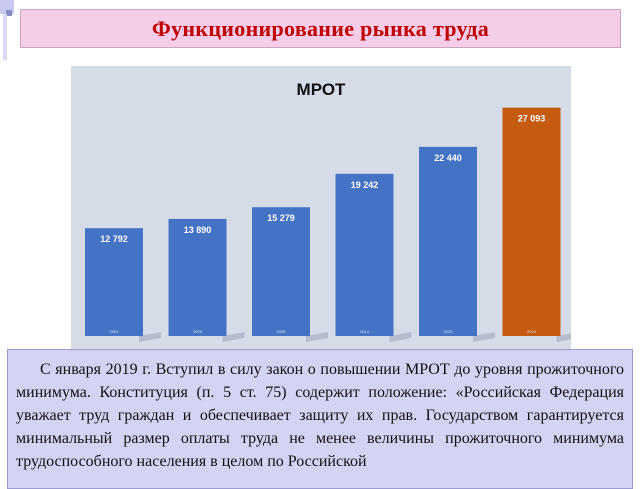 The width and height of the screenshot is (640, 489). What do you see at coordinates (198, 331) in the screenshot?
I see `tick-label-2005: 2005` at bounding box center [198, 331].